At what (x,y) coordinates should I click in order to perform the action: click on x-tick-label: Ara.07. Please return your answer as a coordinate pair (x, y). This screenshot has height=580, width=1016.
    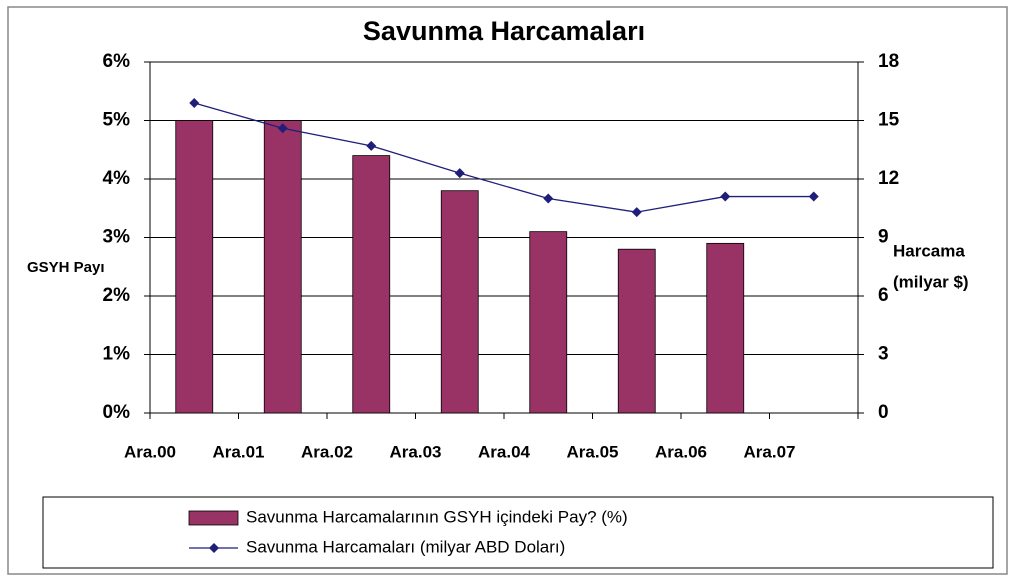
    Looking at the image, I should click on (770, 451).